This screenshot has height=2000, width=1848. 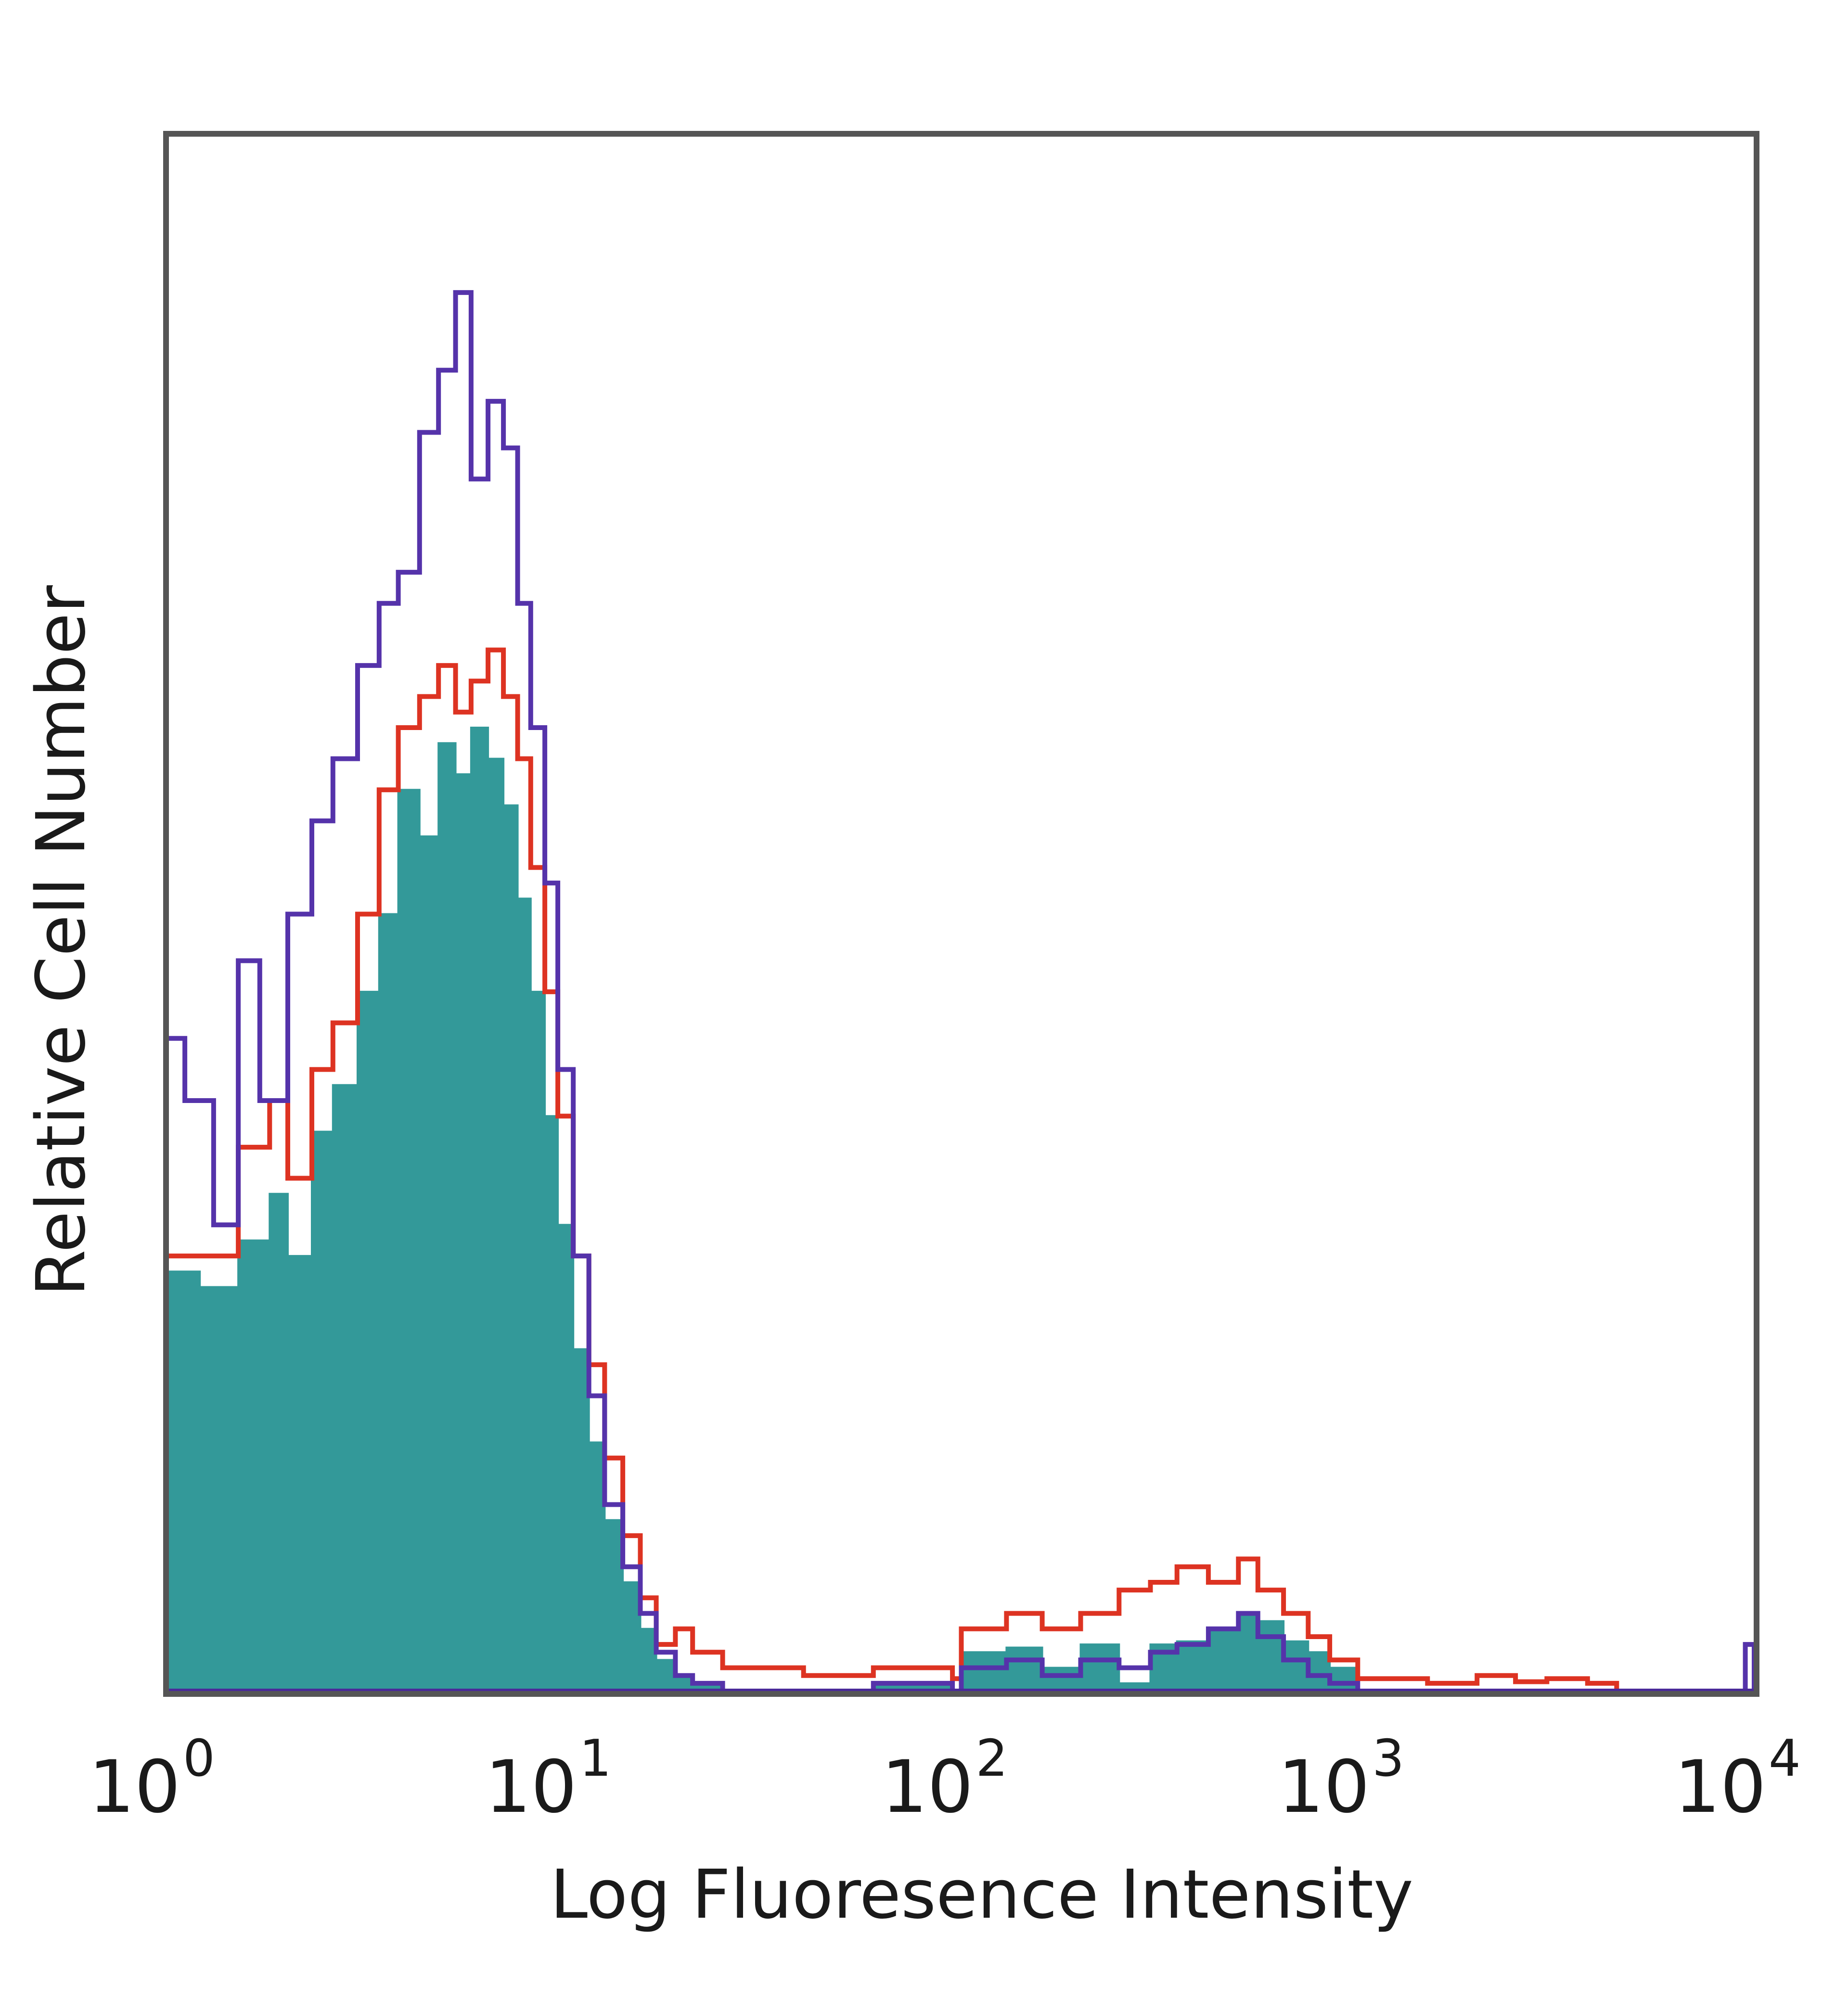 What do you see at coordinates (61, 940) in the screenshot?
I see `y-axis-label: Relative Cell Number` at bounding box center [61, 940].